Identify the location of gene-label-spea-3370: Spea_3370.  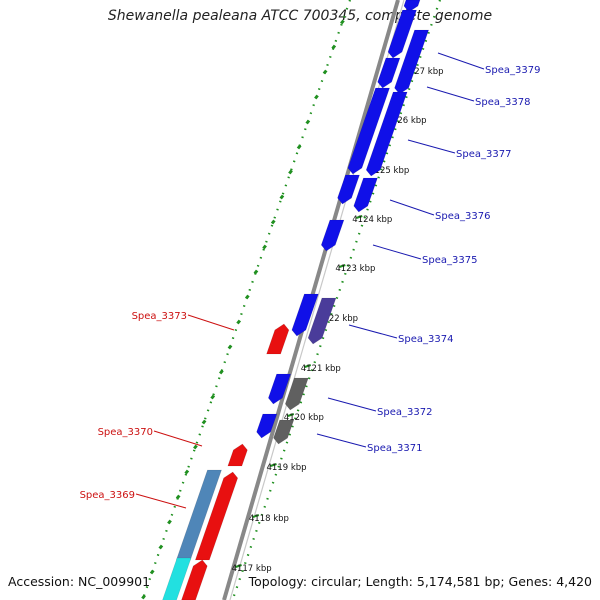
(125, 432).